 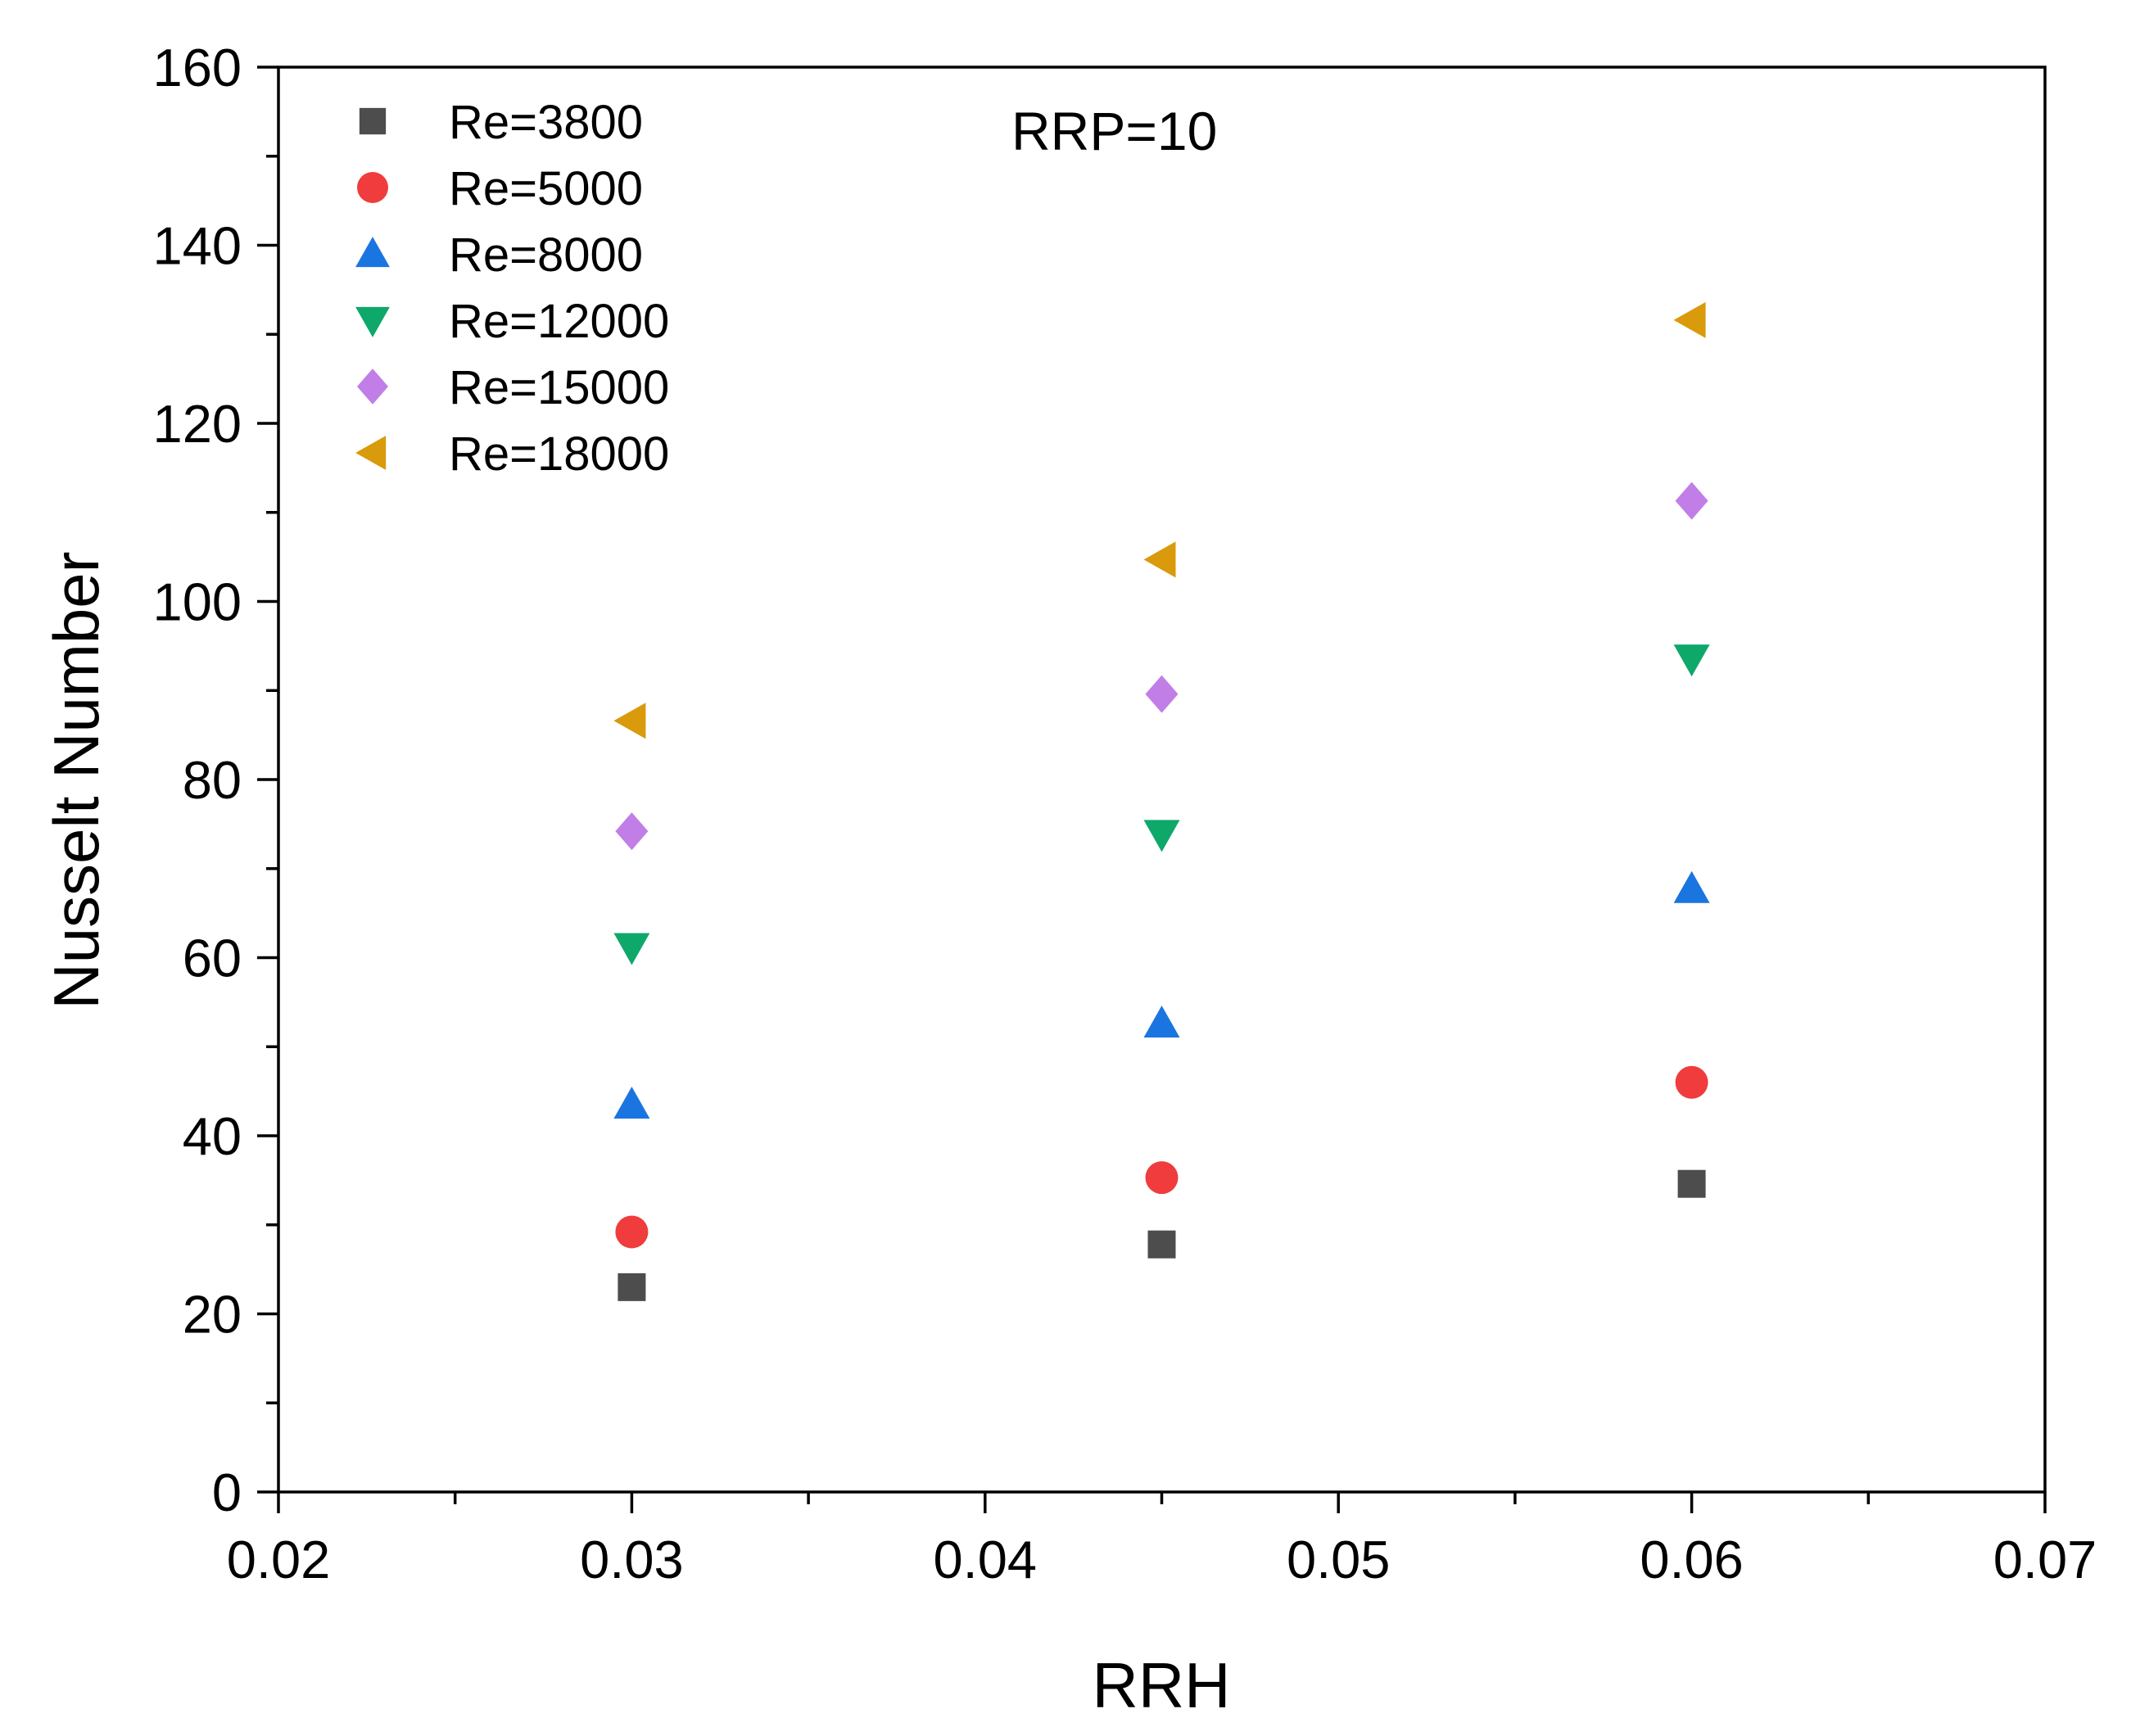 I want to click on annotation-rrp: RRP=10, so click(x=1114, y=131).